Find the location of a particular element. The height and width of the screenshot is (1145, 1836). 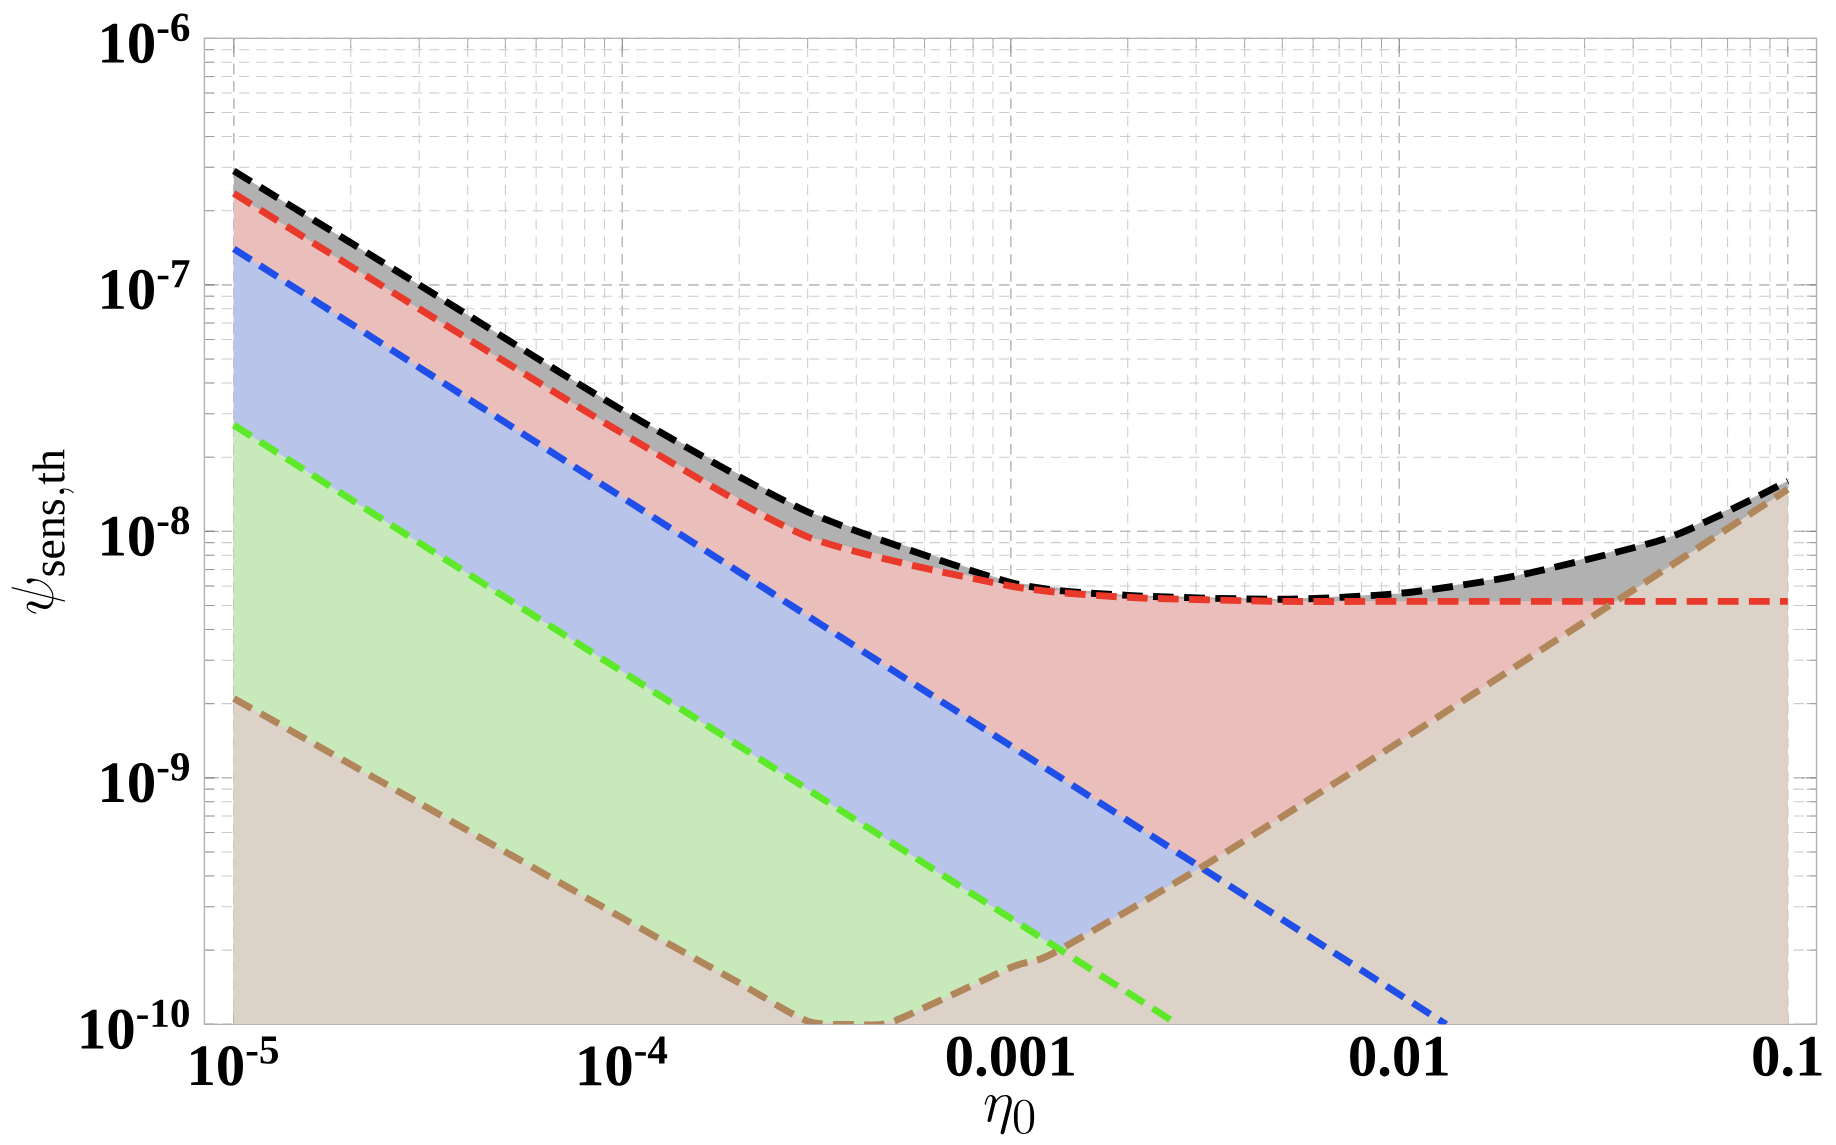

y-tick-label: 10$^{-7}$ is located at coordinates (146, 285).